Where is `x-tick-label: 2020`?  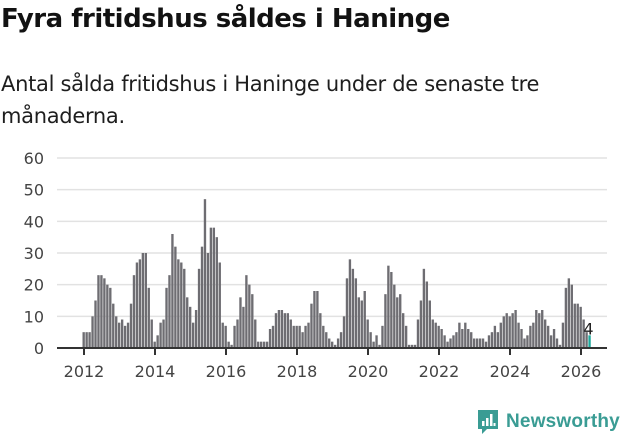
x-tick-label: 2020 is located at coordinates (368, 371).